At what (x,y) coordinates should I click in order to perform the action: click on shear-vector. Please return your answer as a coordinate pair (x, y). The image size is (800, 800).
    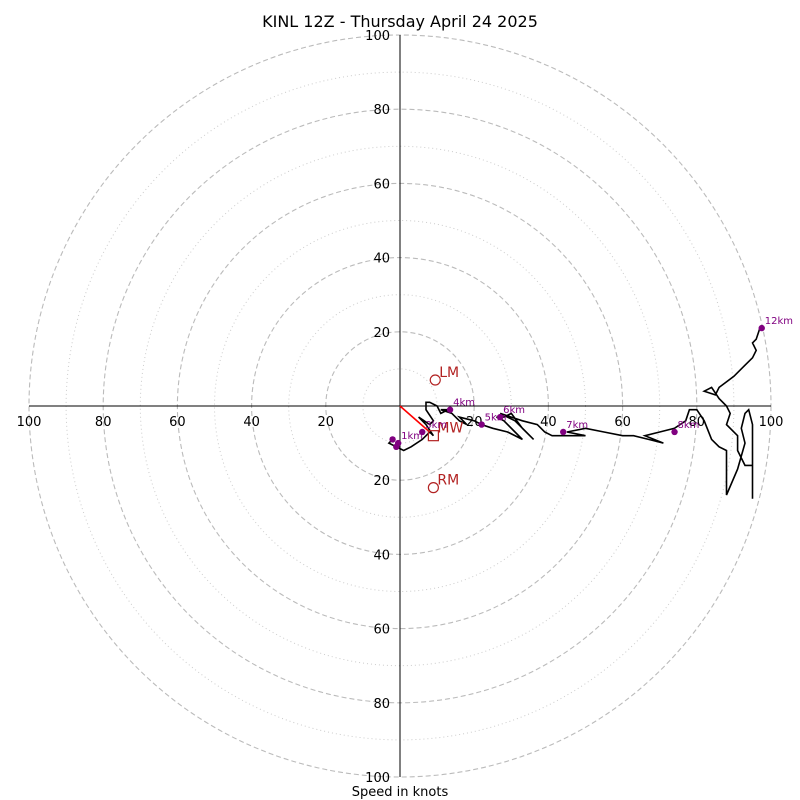
    Looking at the image, I should click on (415, 419).